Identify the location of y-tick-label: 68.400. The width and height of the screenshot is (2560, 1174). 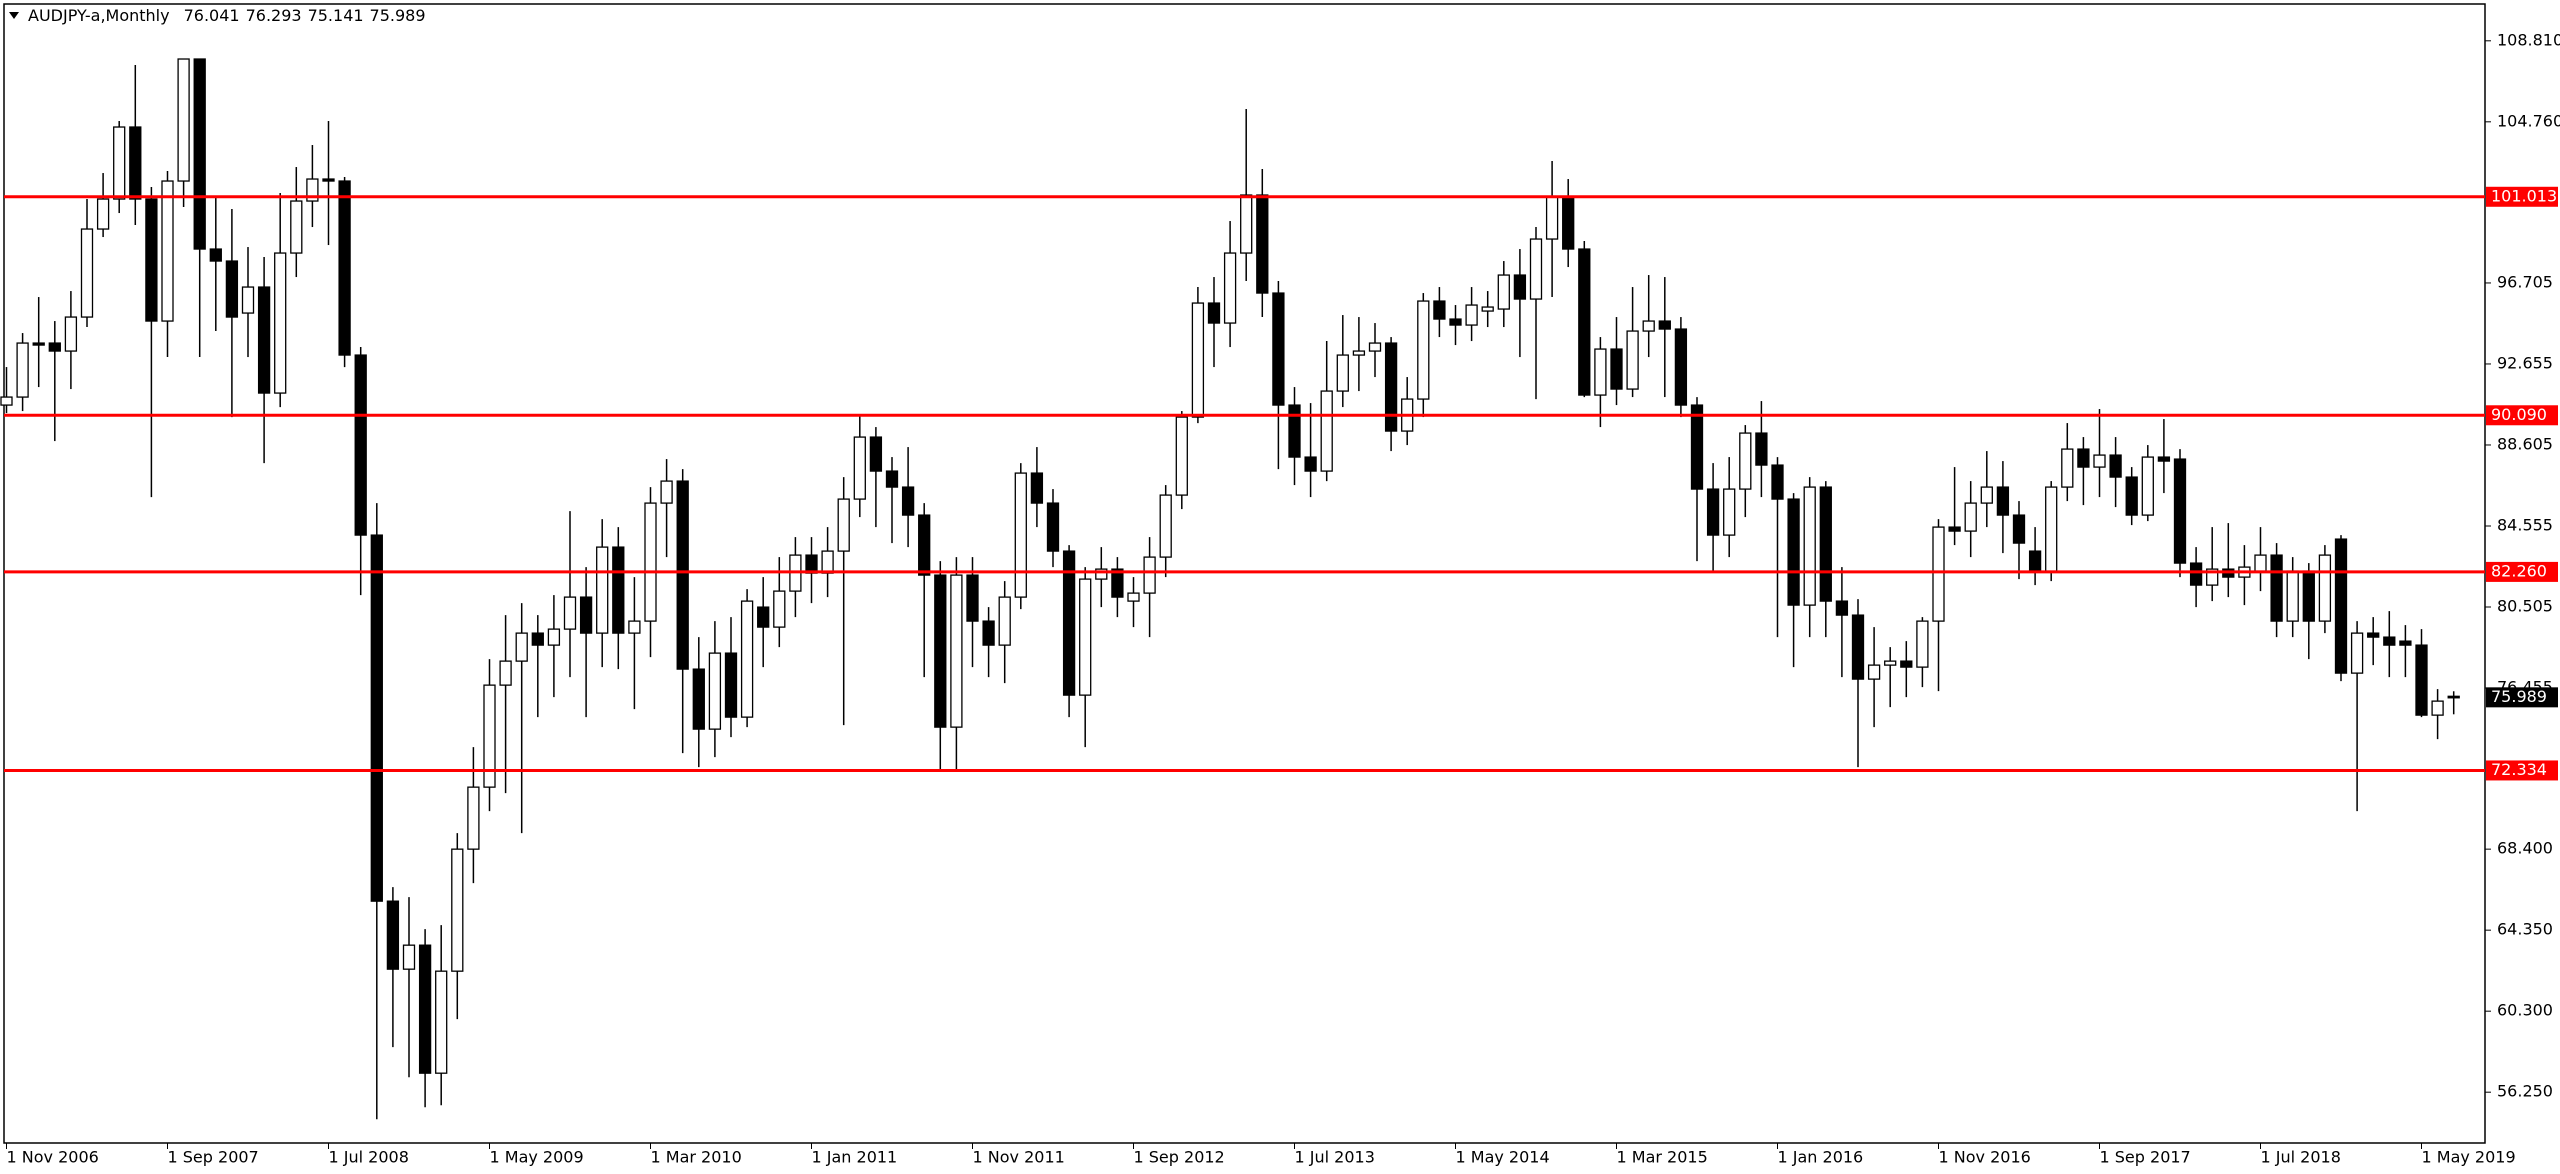
(2525, 848).